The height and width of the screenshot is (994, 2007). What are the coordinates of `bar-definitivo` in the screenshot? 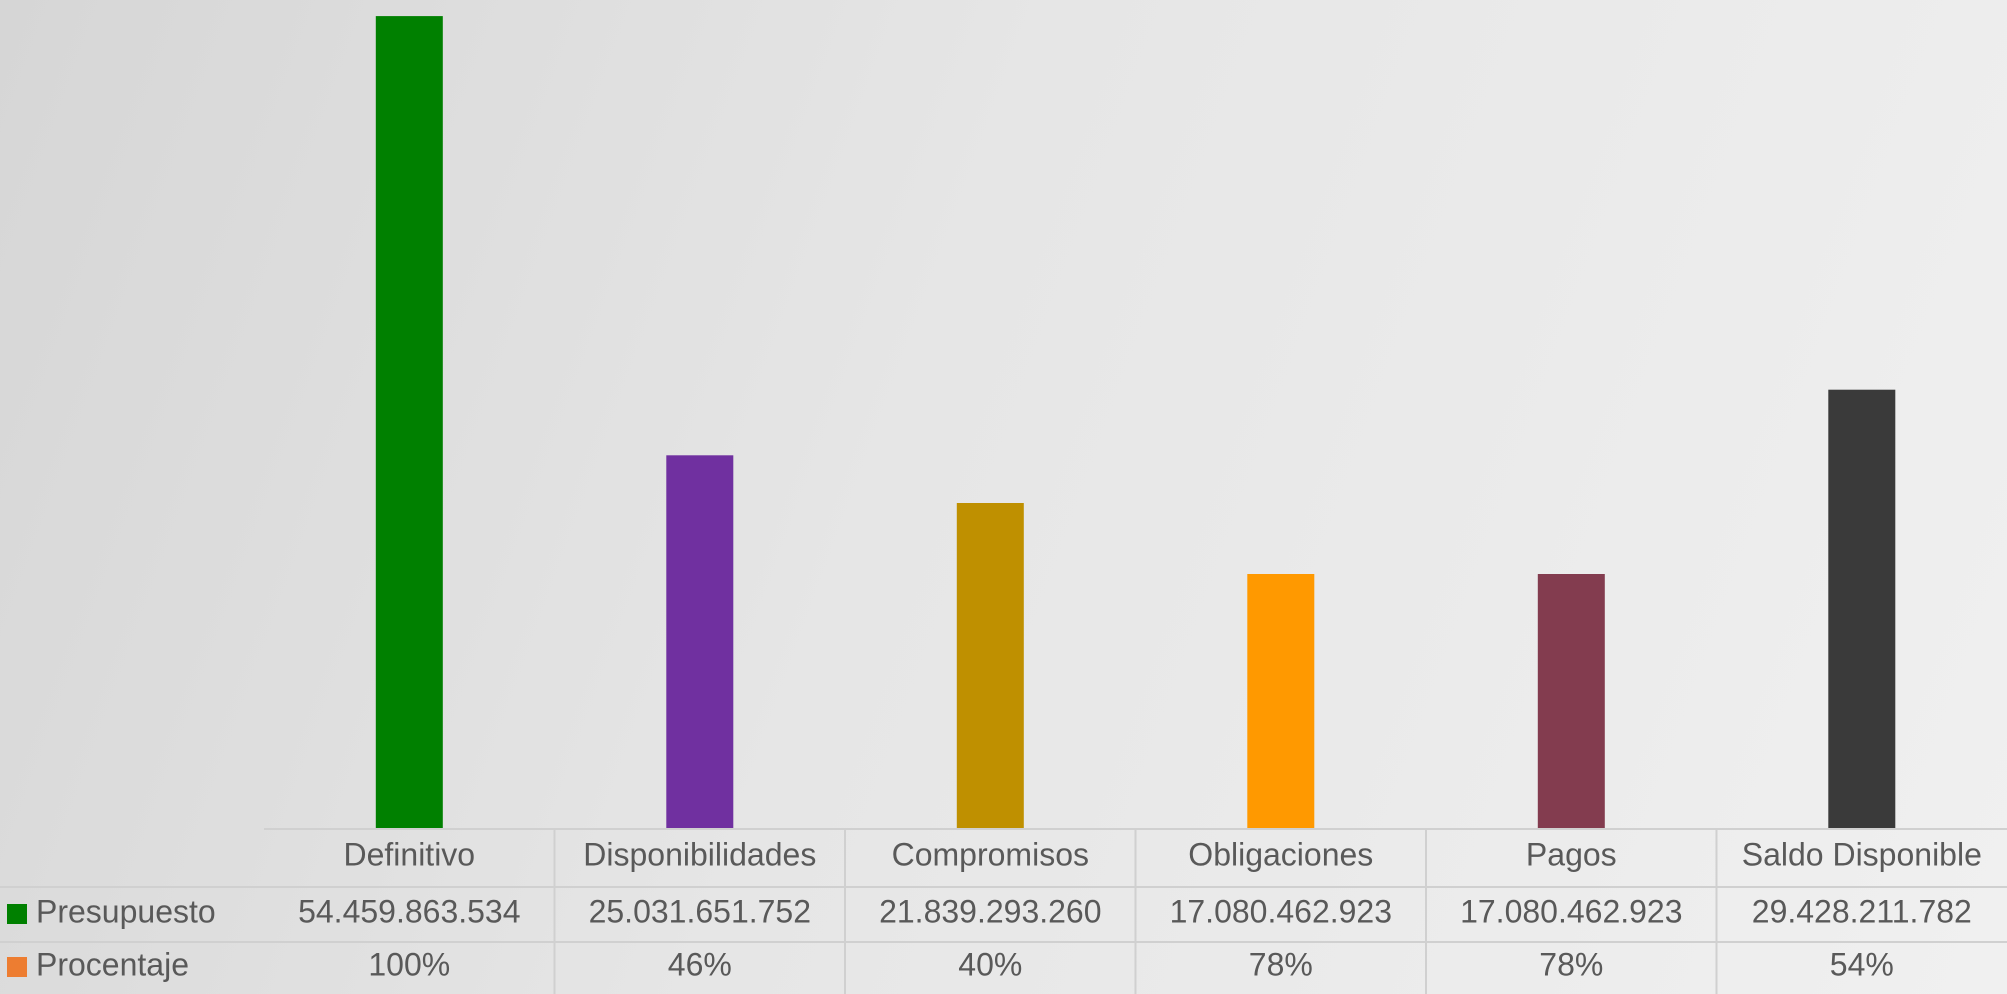 It's located at (409, 423).